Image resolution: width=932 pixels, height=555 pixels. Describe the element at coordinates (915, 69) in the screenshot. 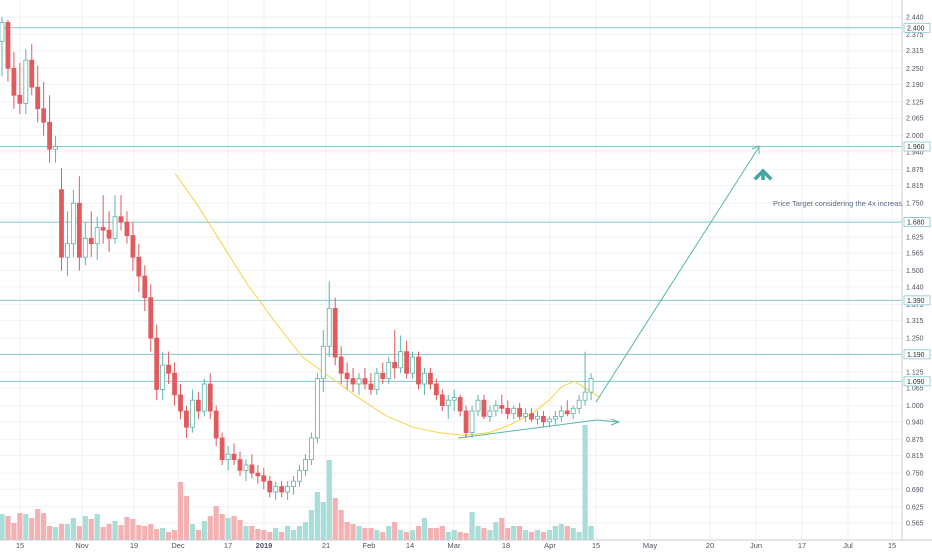

I see `y-tick-label: 2.250` at that location.